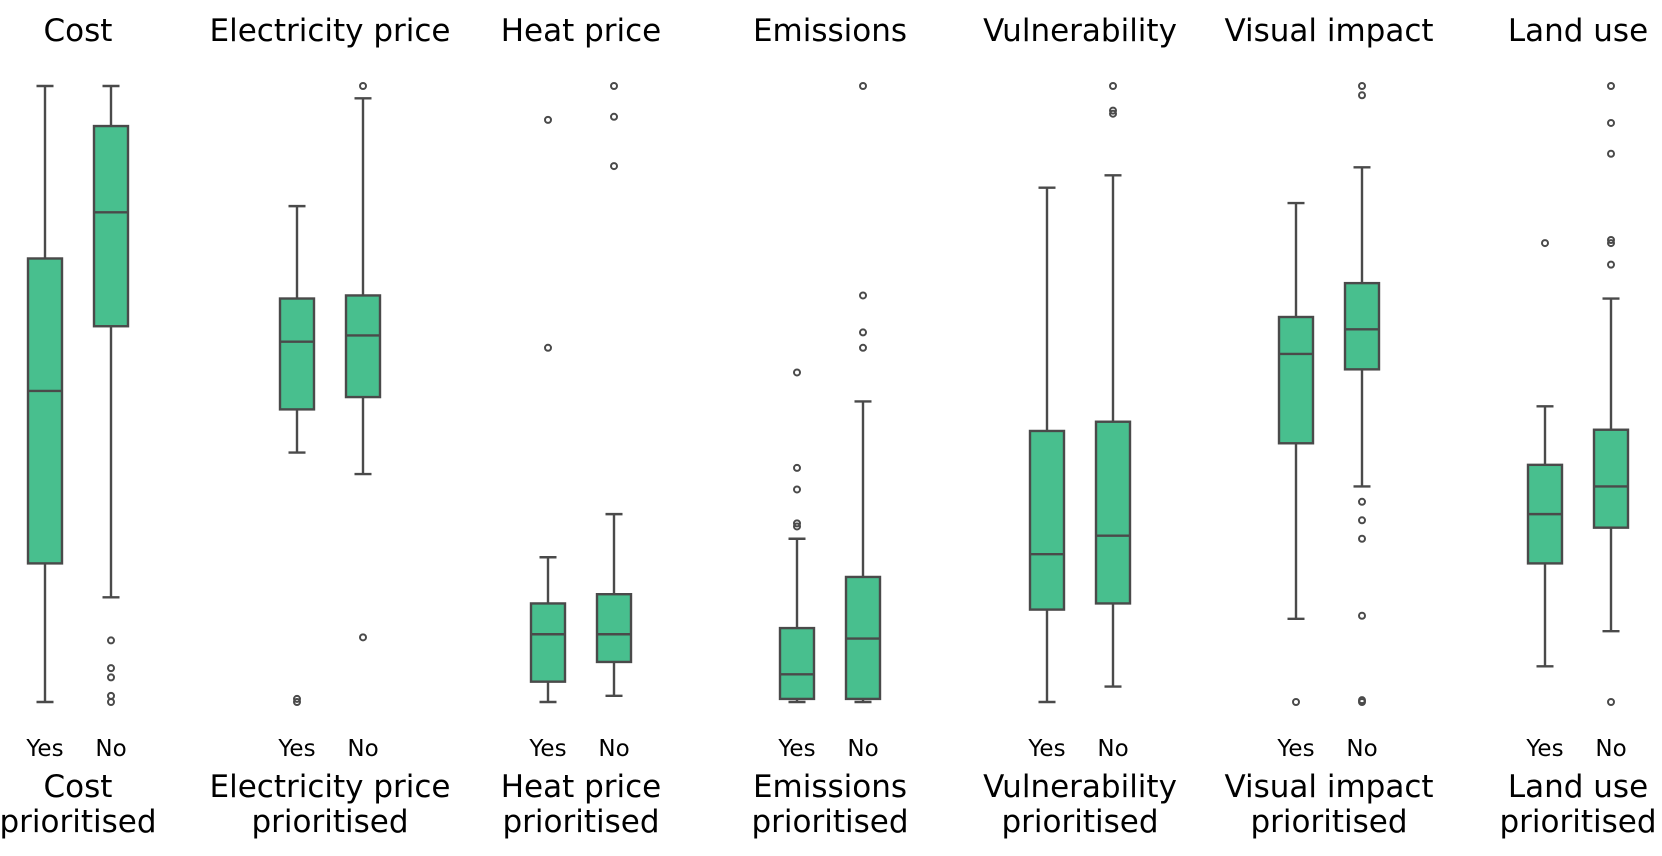 The width and height of the screenshot is (1662, 856). Describe the element at coordinates (1362, 394) in the screenshot. I see `box-visual-impact-no` at that location.